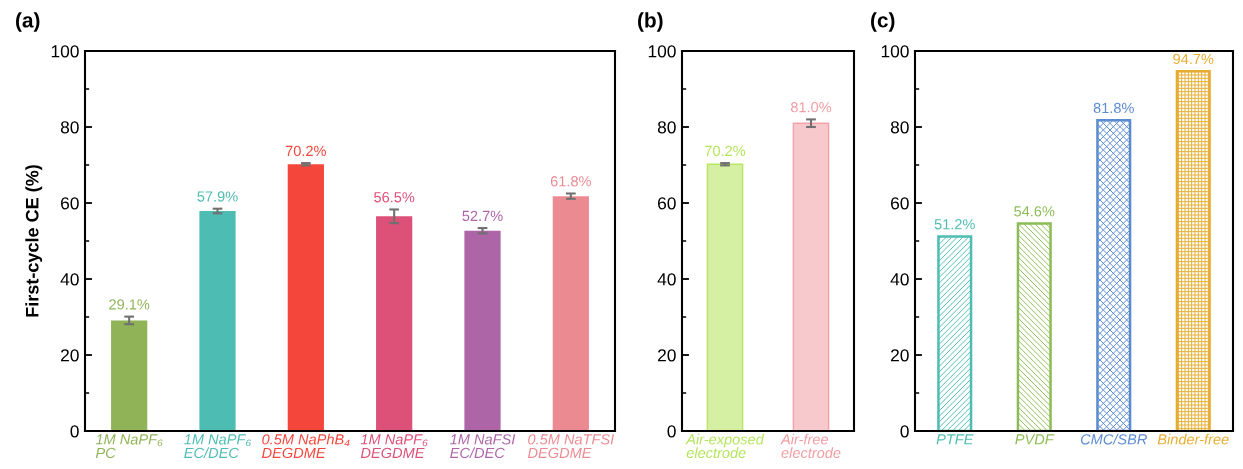 Image resolution: width=1243 pixels, height=469 pixels. What do you see at coordinates (483, 446) in the screenshot?
I see `x-tick-label: 1M NaFSI EC/DEC` at bounding box center [483, 446].